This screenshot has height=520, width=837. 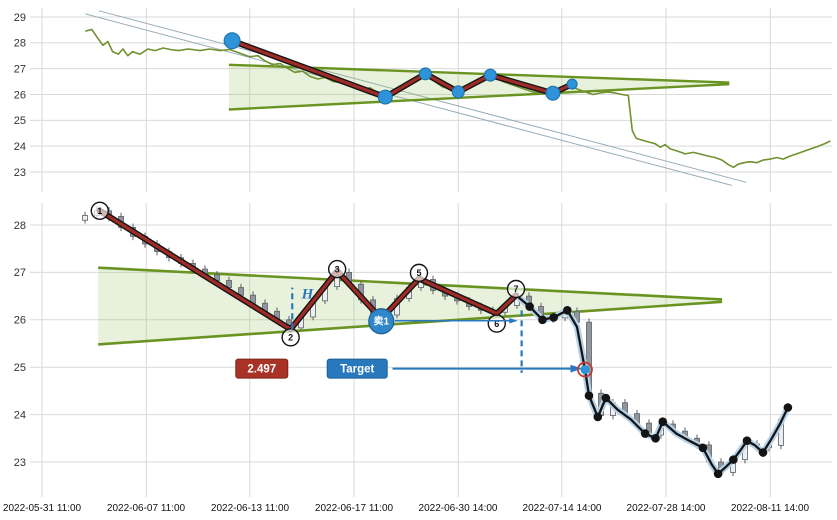 I want to click on height-value-box: 2.497, so click(x=262, y=368).